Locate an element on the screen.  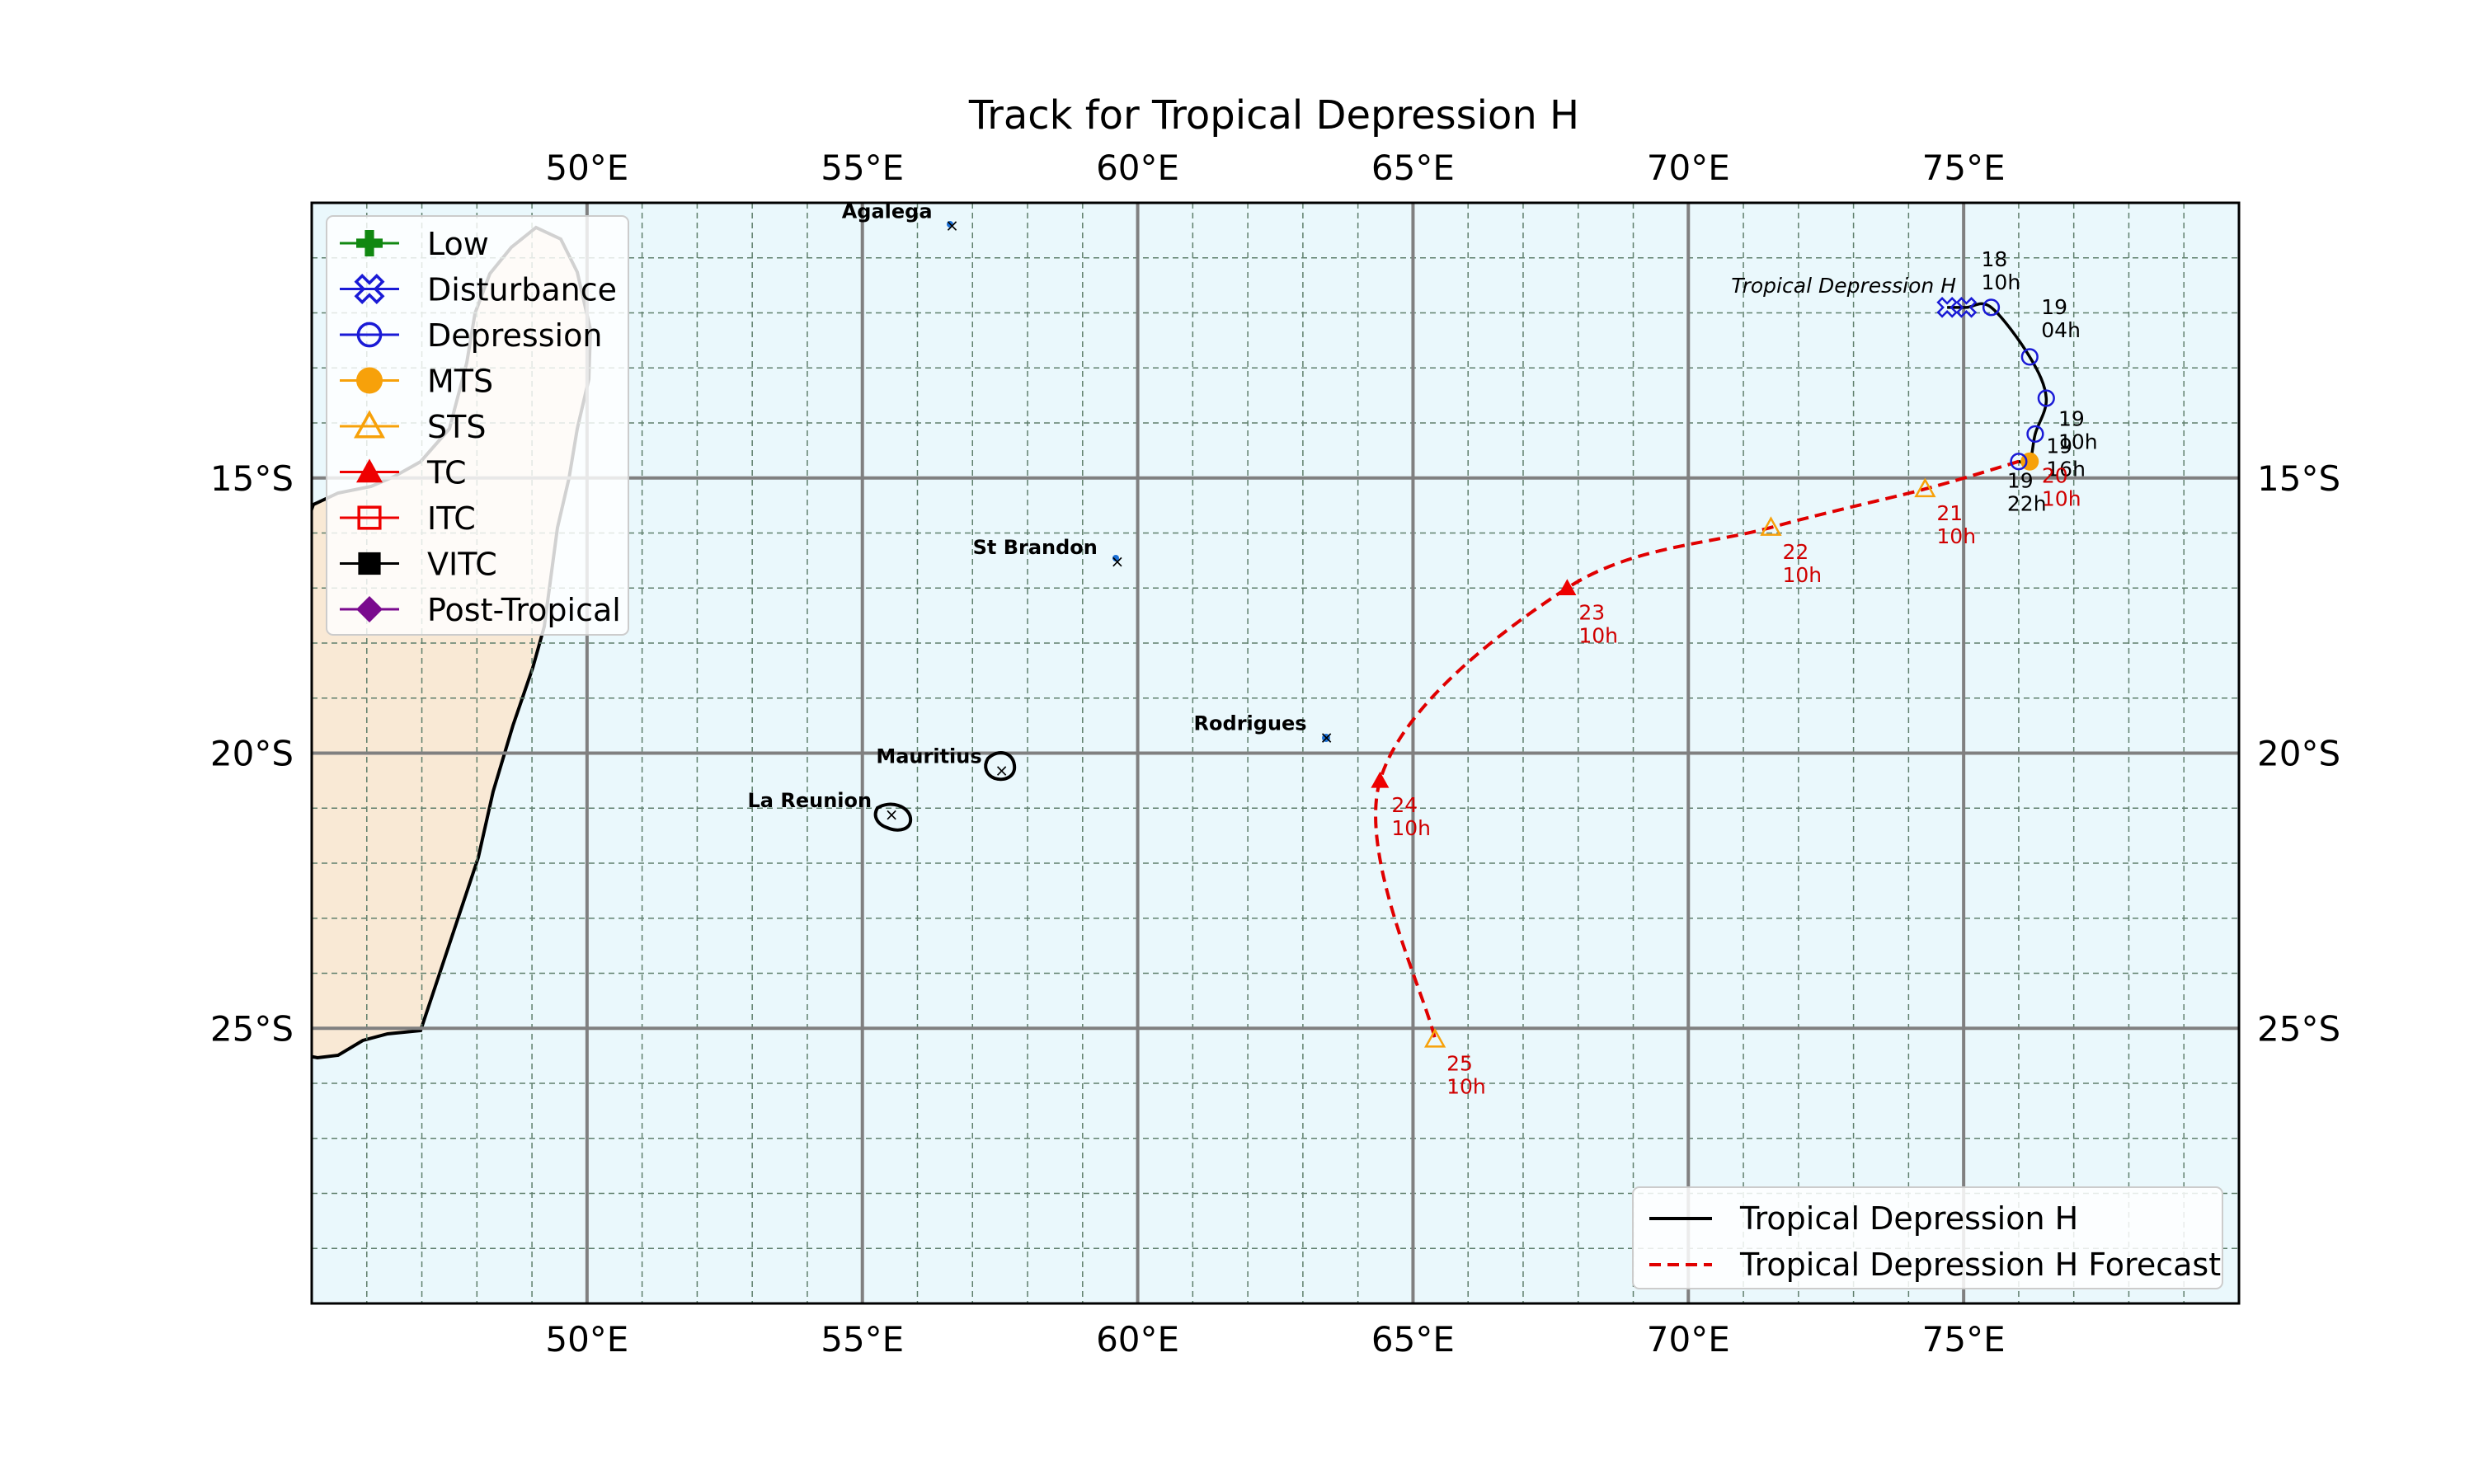
track-time-label-line: 20 is located at coordinates (2055, 476).